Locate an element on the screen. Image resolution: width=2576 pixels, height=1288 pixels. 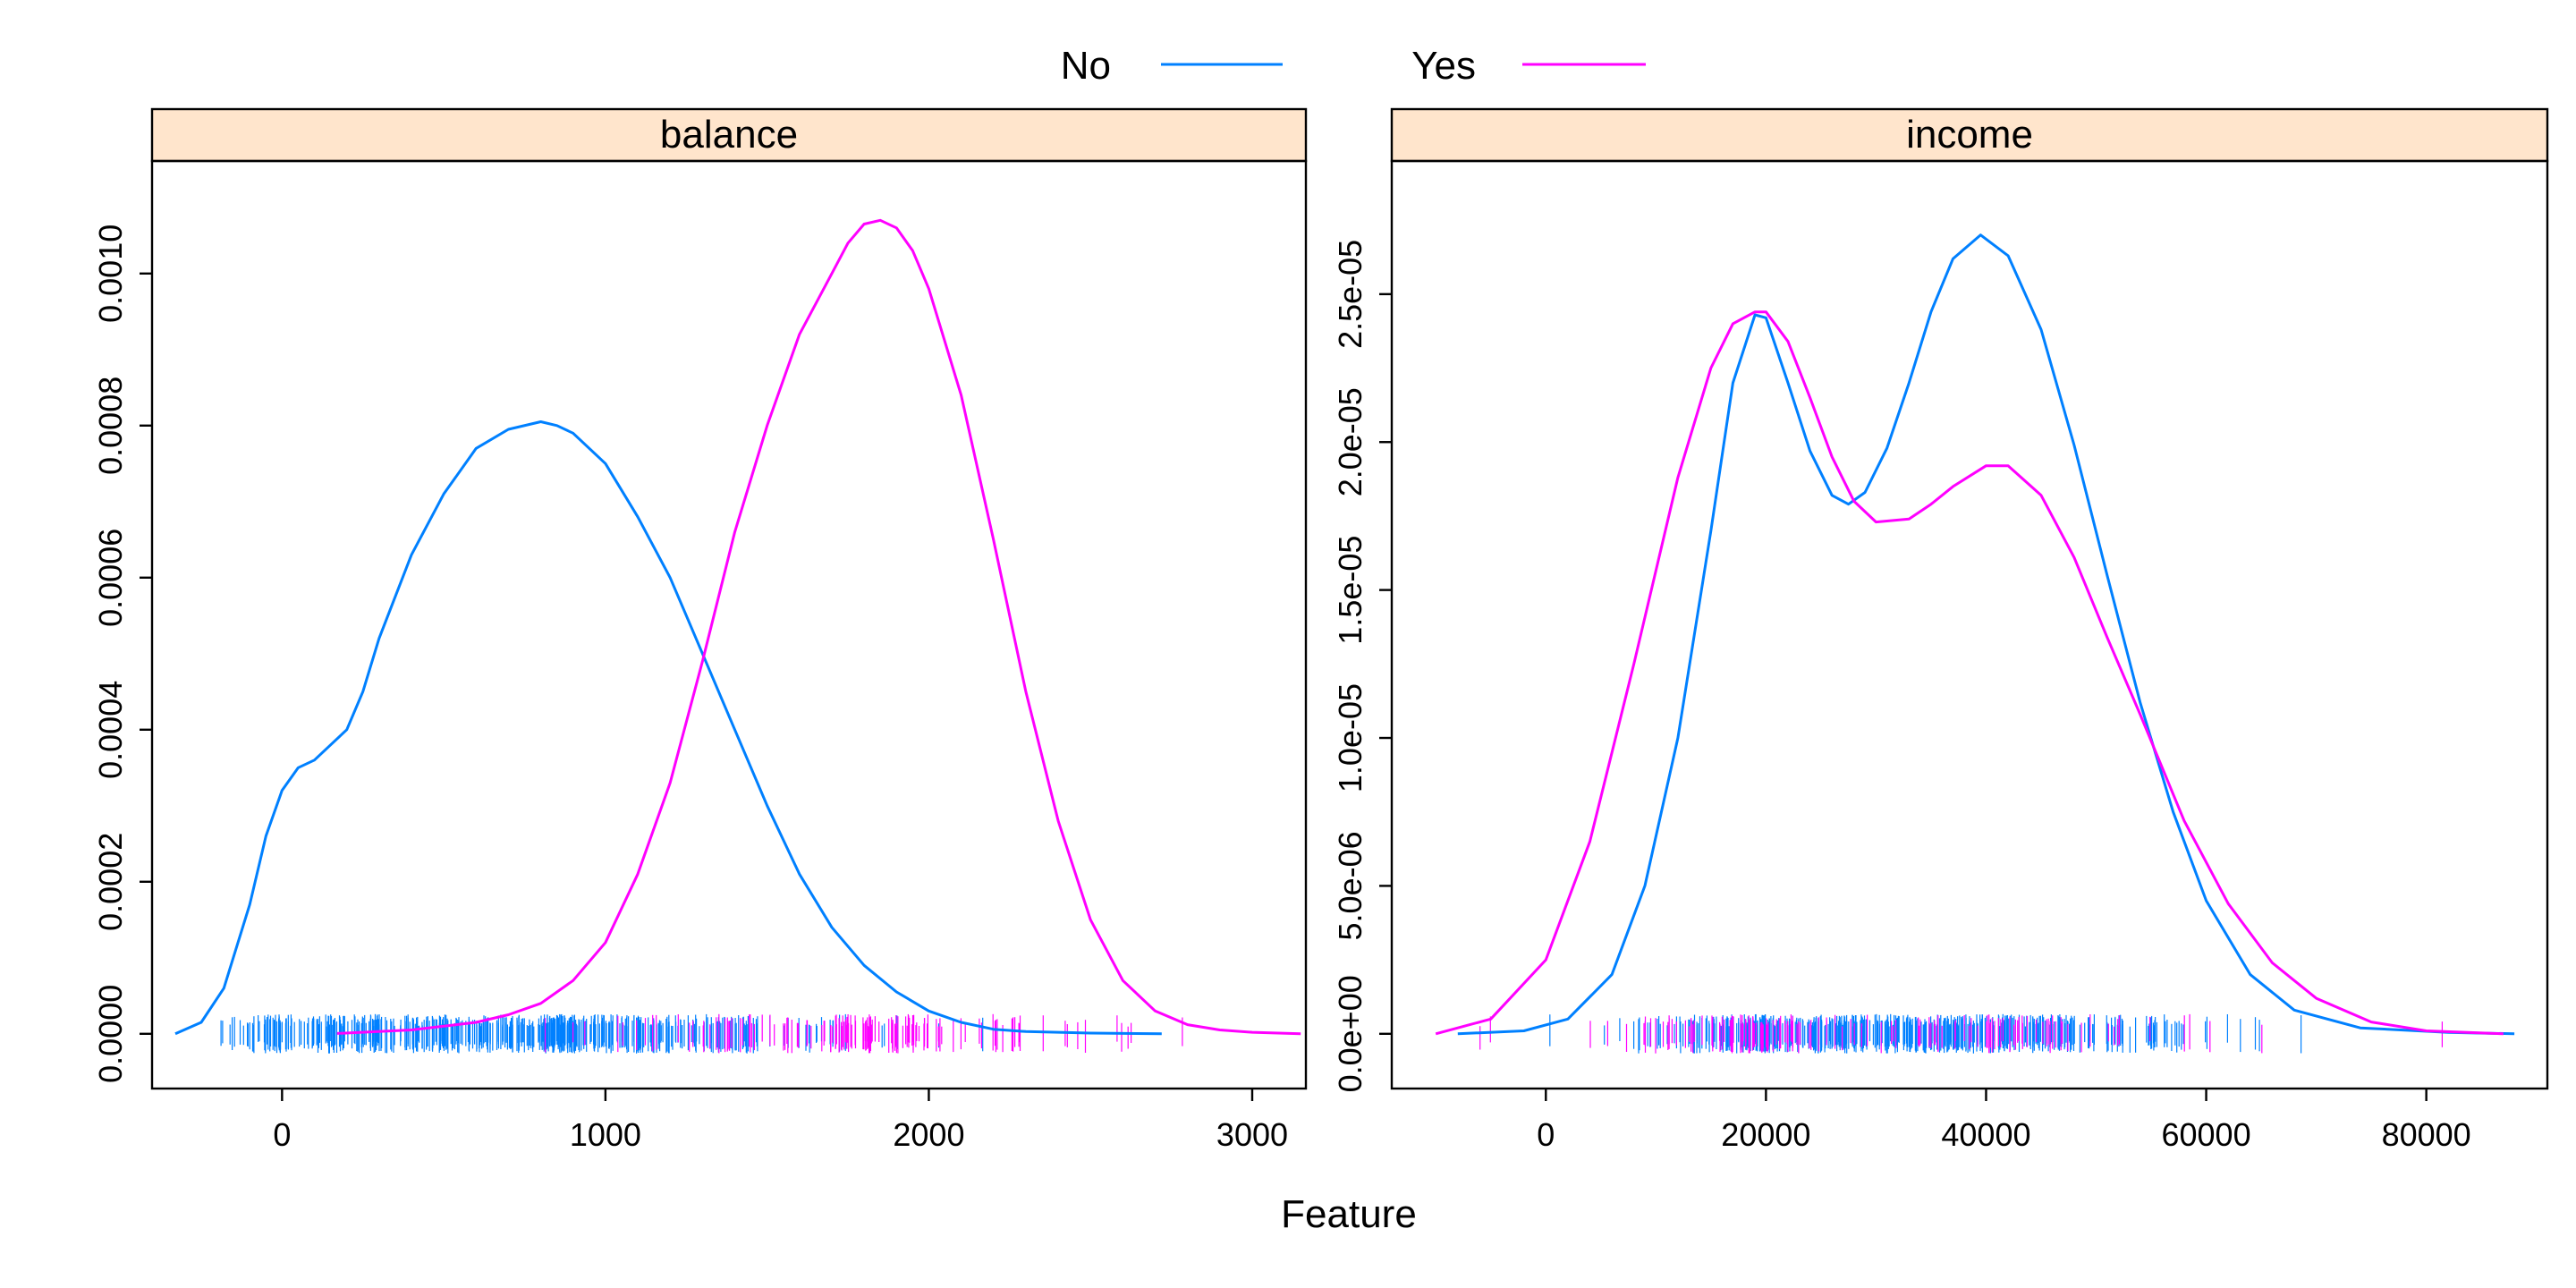
panel-strip-balance is located at coordinates (729, 135).